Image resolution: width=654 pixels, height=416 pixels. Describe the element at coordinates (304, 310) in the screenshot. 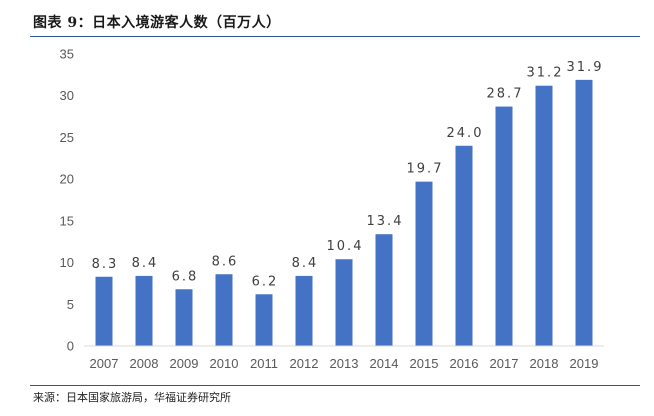

I see `bar-2012` at that location.